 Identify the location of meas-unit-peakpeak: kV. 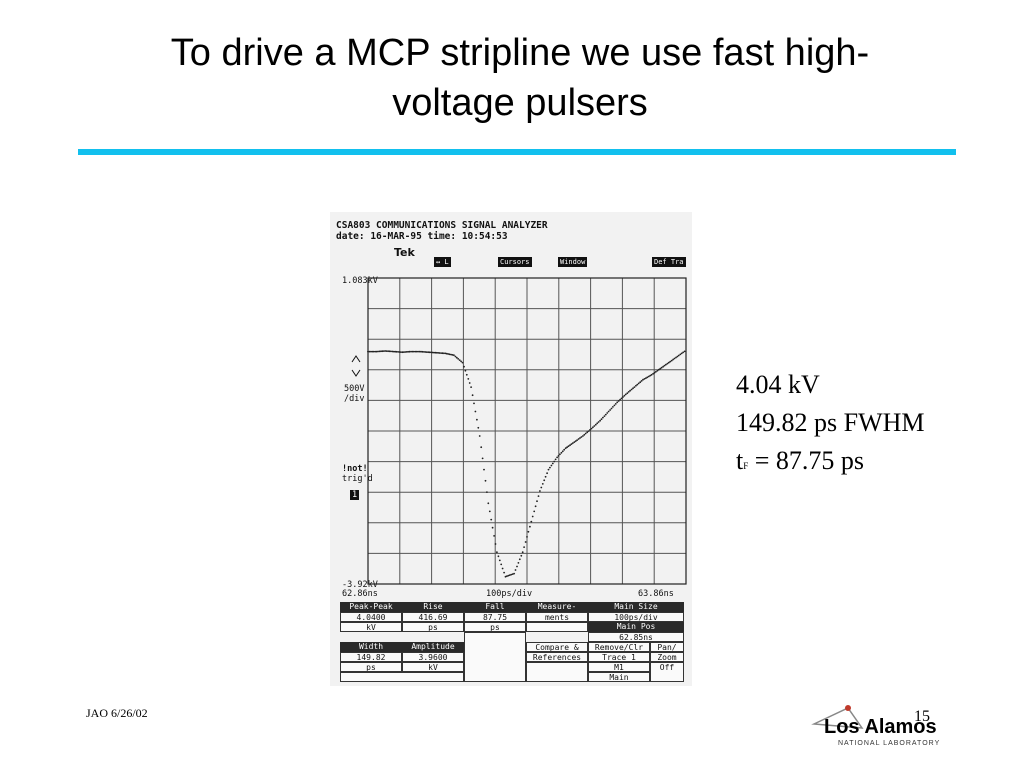
(371, 627).